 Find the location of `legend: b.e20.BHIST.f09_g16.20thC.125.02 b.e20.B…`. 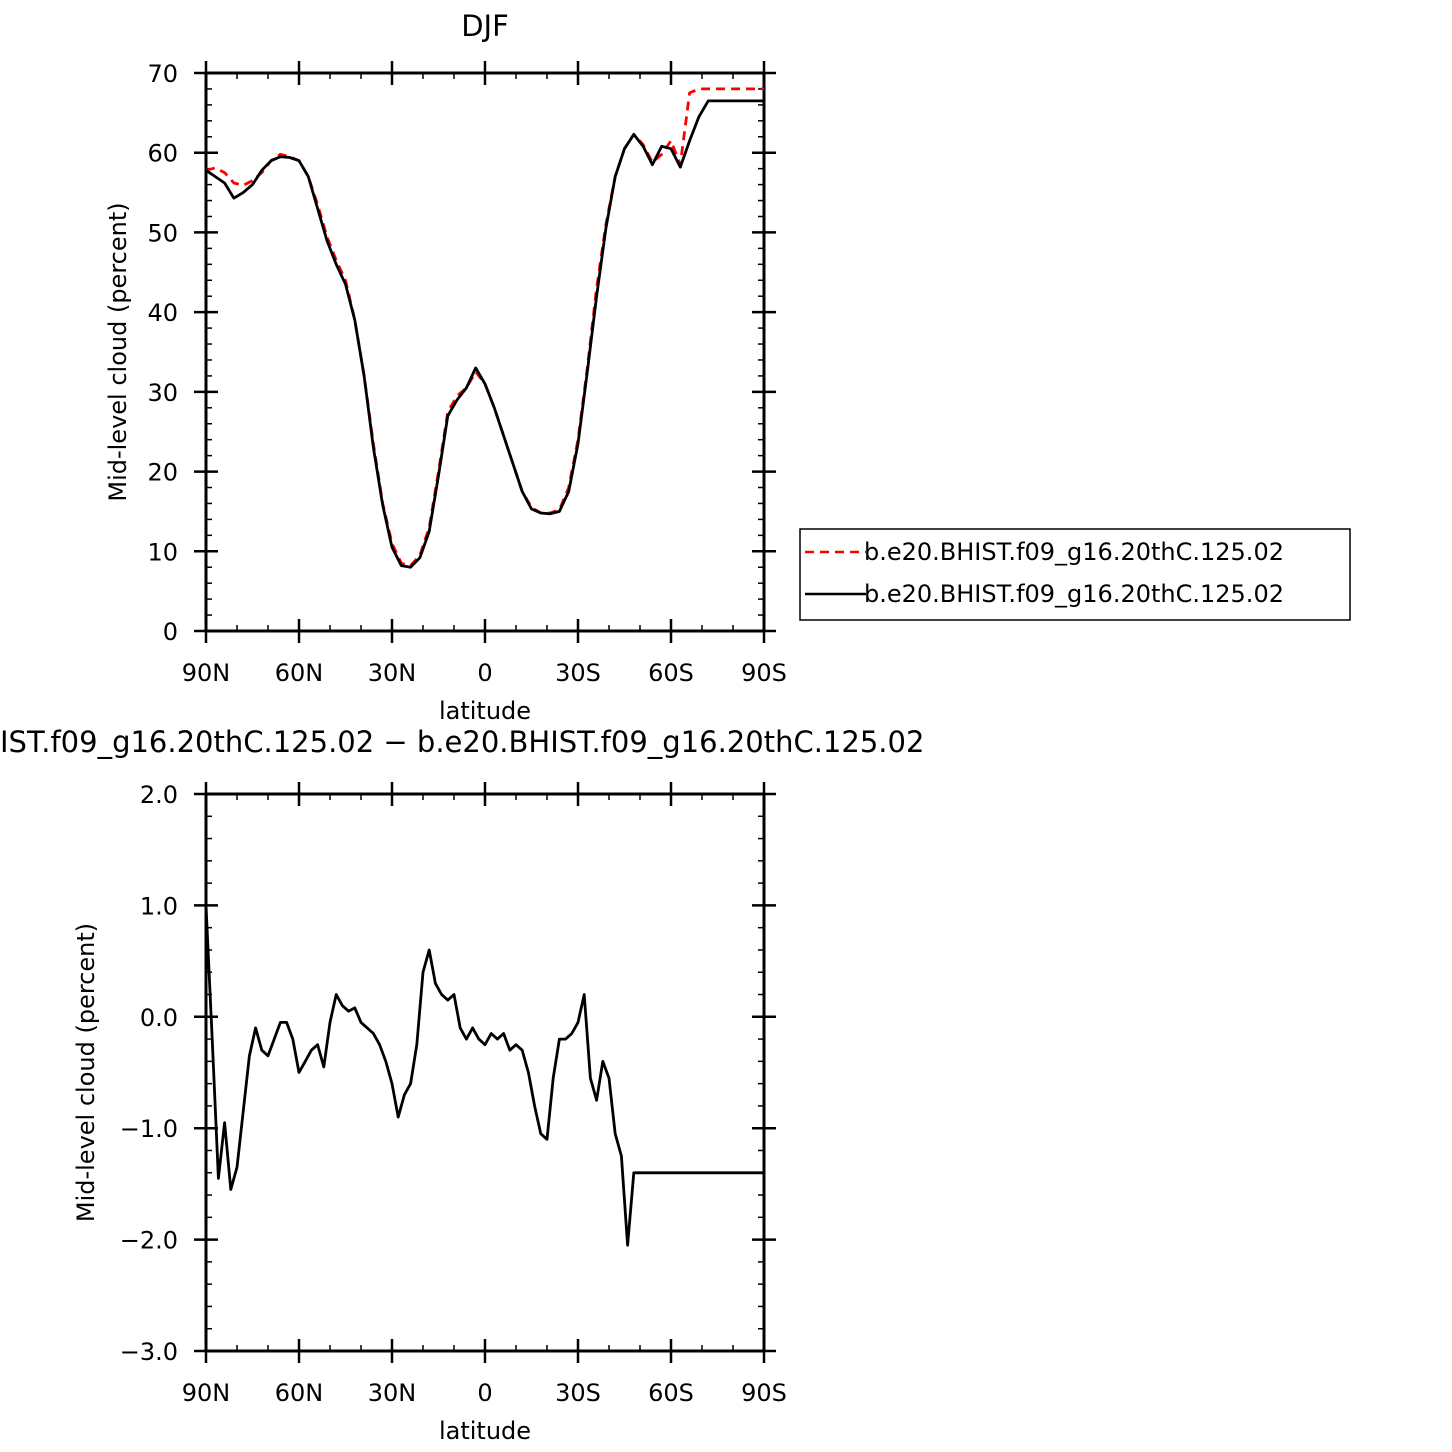

legend: b.e20.BHIST.f09_g16.20thC.125.02 b.e20.B… is located at coordinates (1075, 574).